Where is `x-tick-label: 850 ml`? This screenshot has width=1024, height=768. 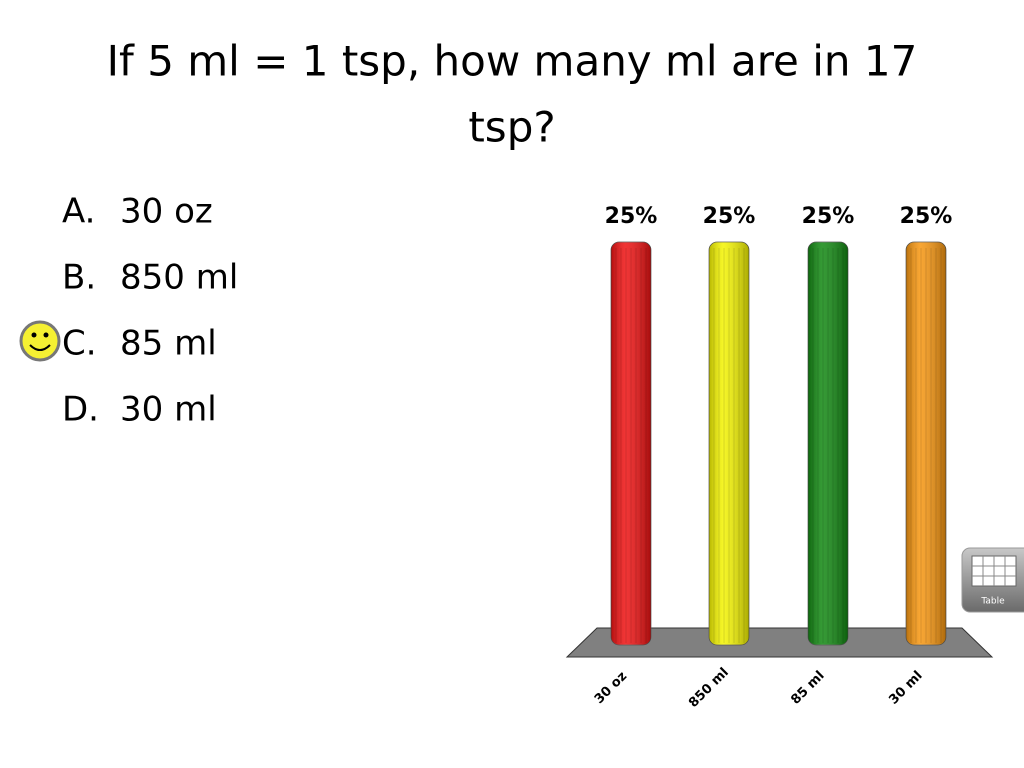
x-tick-label: 850 ml is located at coordinates (709, 688).